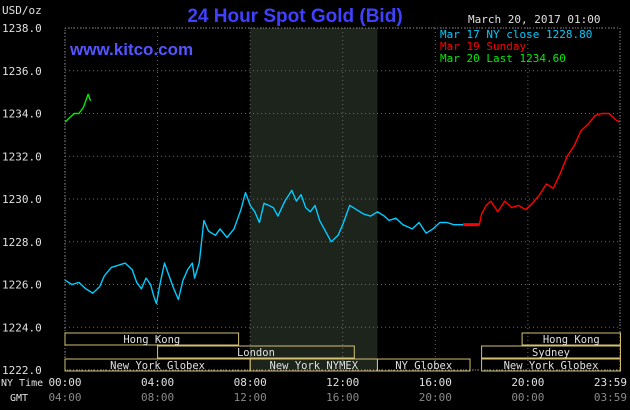 Image resolution: width=630 pixels, height=410 pixels. I want to click on y-tick-label: 1224.0, so click(22, 327).